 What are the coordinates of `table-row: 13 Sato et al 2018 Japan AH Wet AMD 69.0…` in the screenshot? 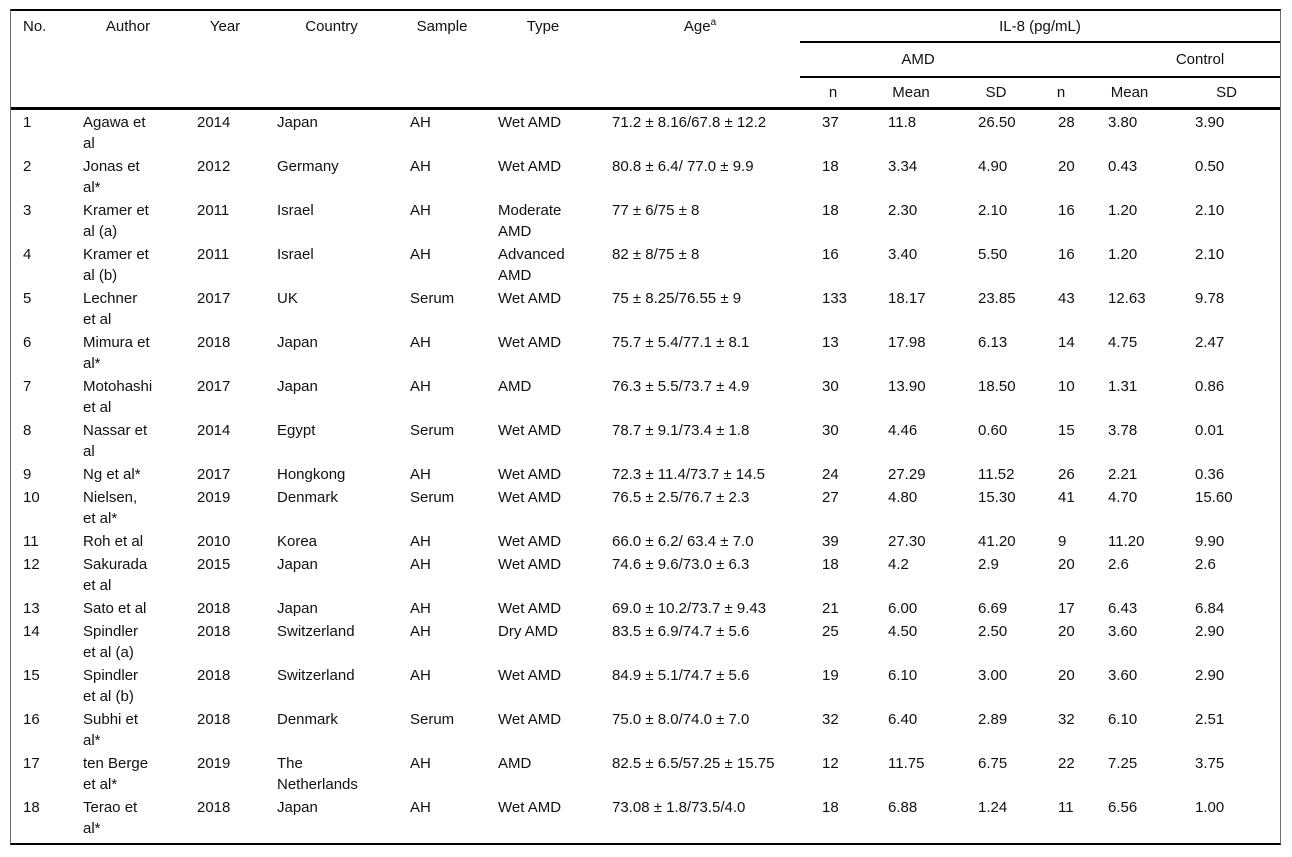 It's located at (645, 607).